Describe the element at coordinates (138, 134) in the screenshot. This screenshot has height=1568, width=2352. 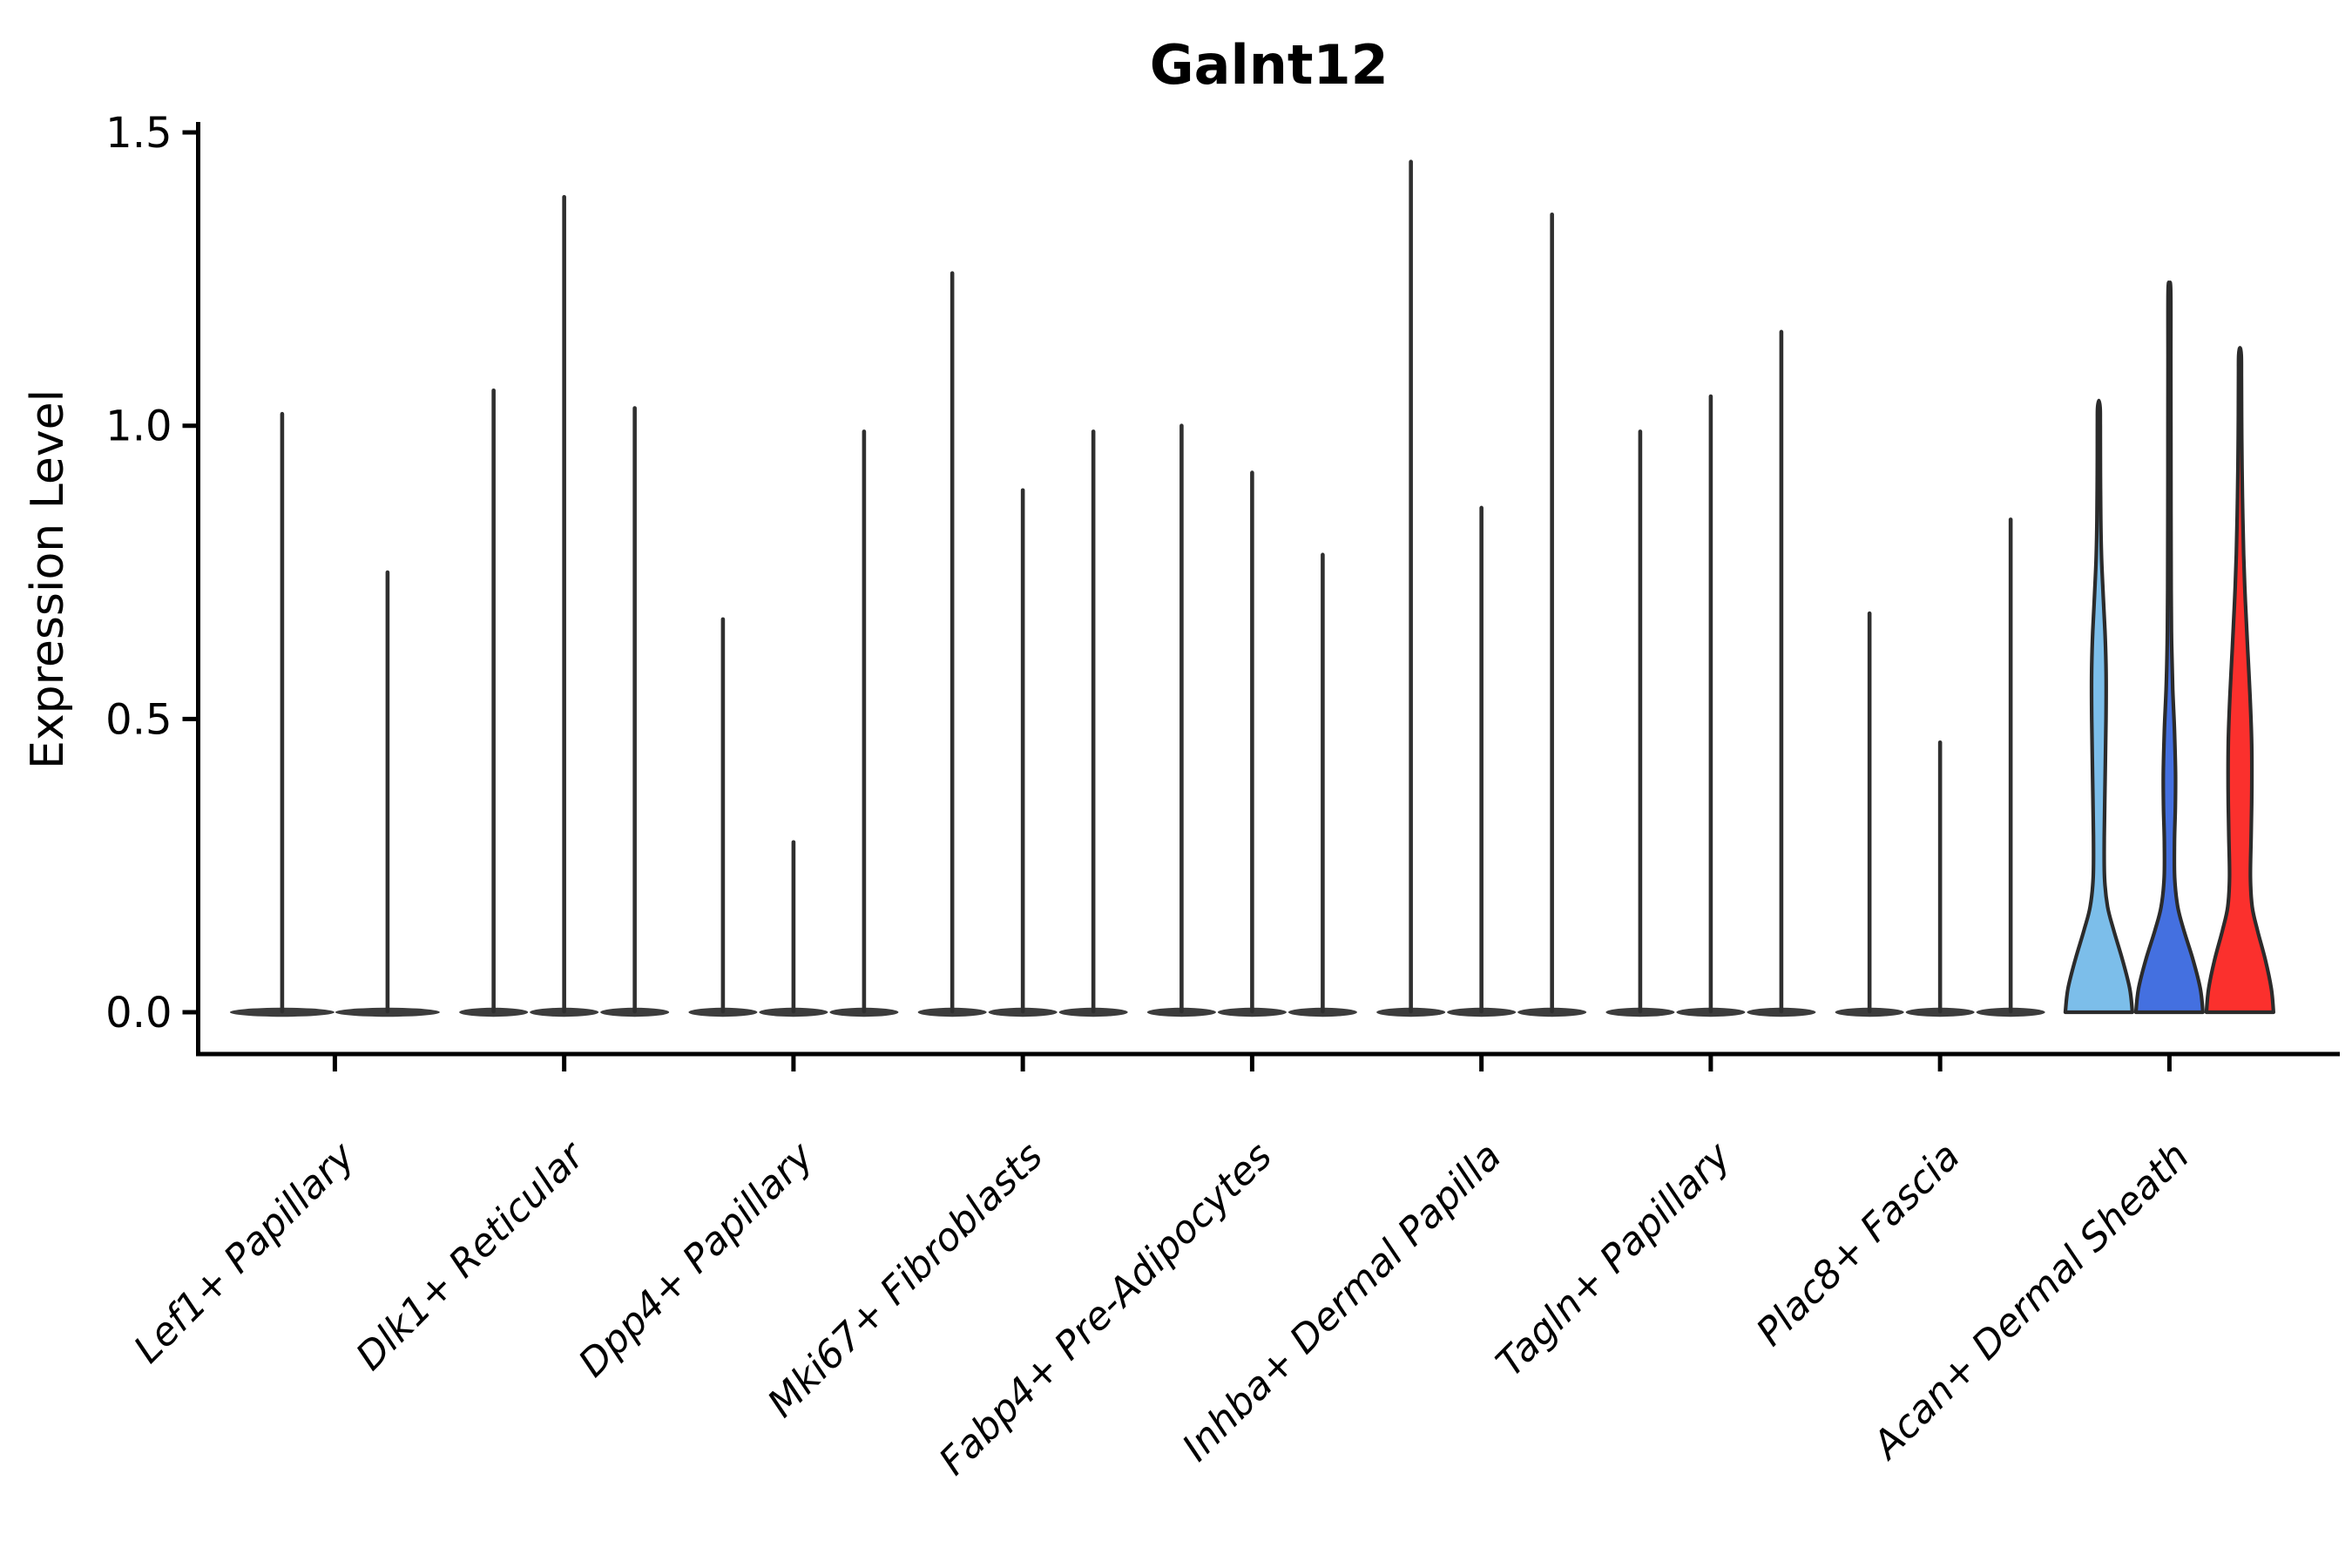
I see `y-tick-label: 1.5` at that location.